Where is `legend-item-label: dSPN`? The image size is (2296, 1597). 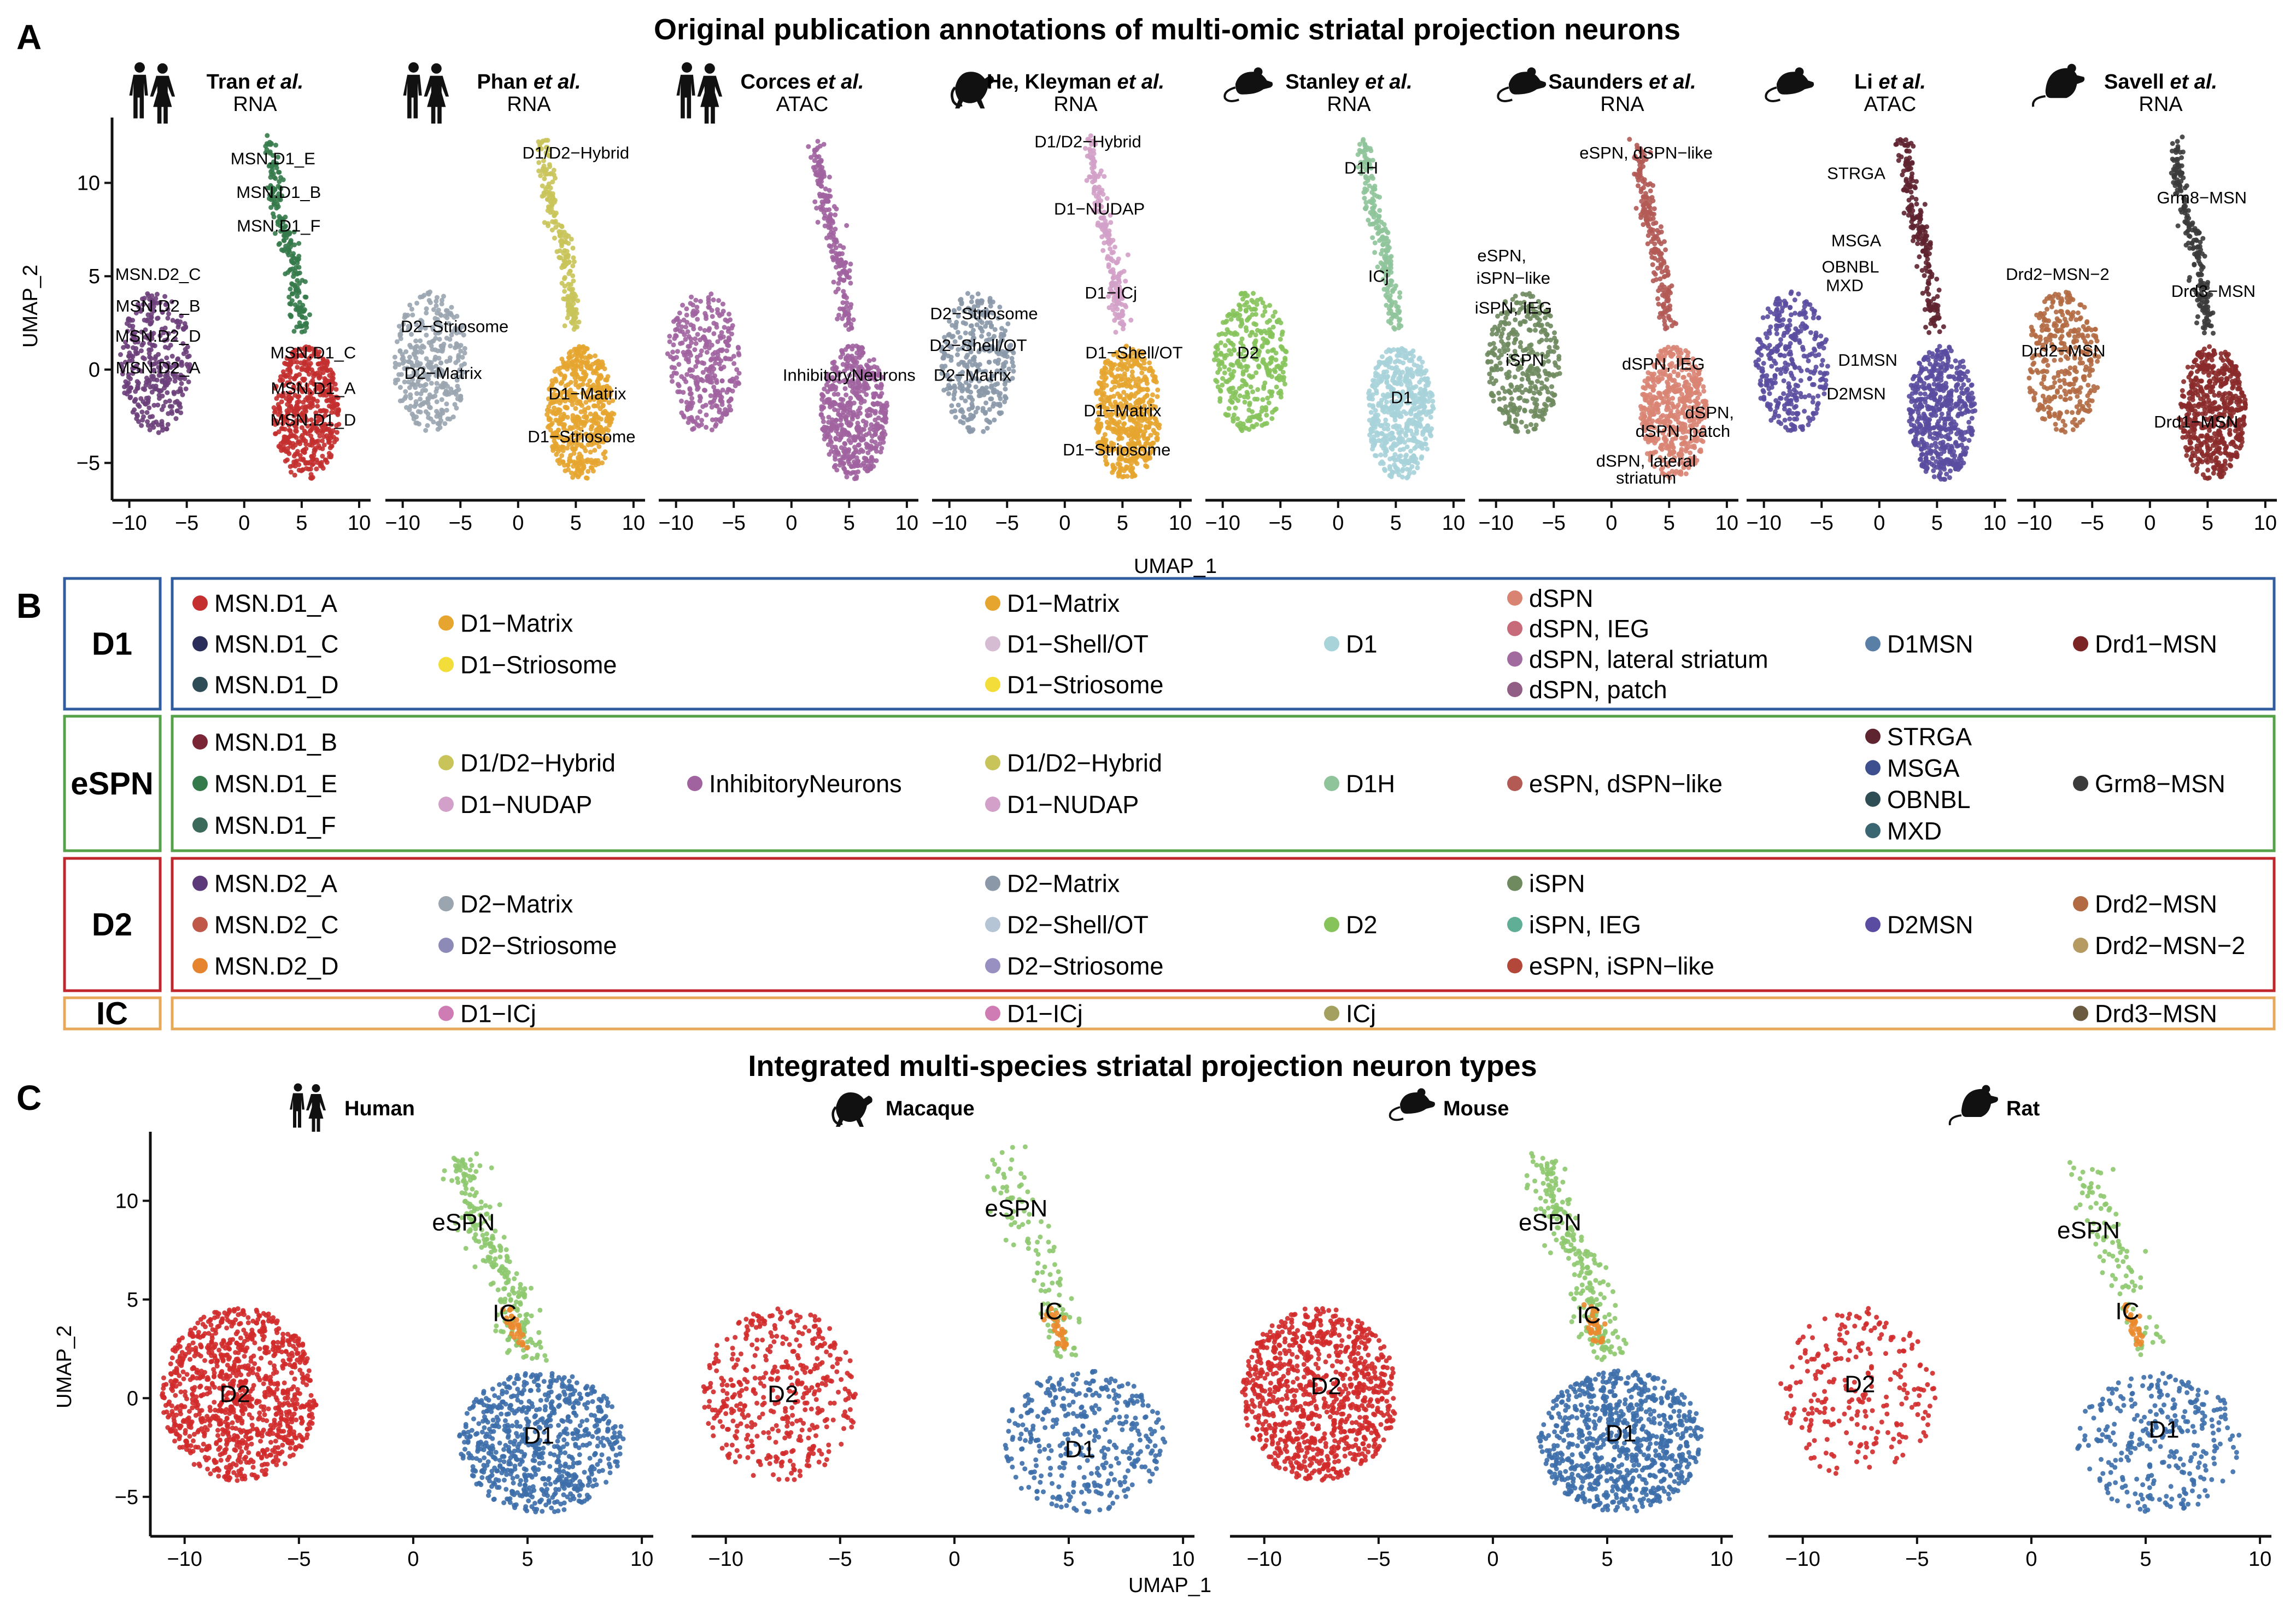
legend-item-label: dSPN is located at coordinates (1561, 598).